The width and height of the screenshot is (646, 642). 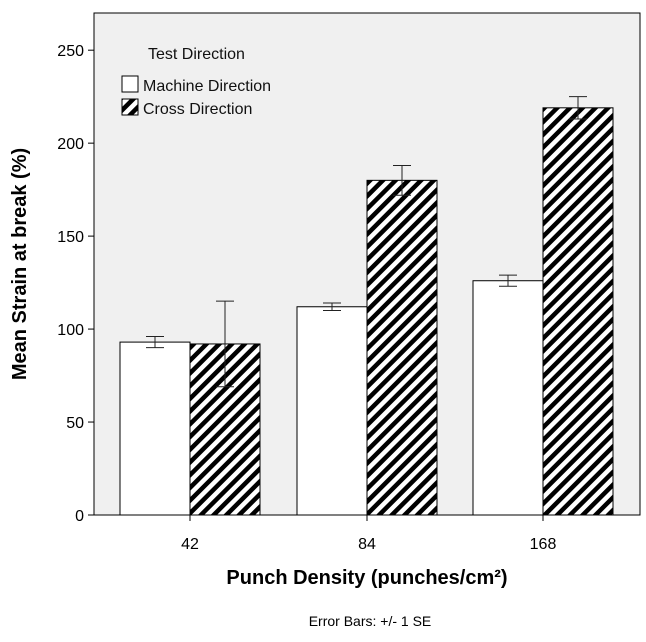 What do you see at coordinates (197, 109) in the screenshot?
I see `legend-label-cross: Cross Direction` at bounding box center [197, 109].